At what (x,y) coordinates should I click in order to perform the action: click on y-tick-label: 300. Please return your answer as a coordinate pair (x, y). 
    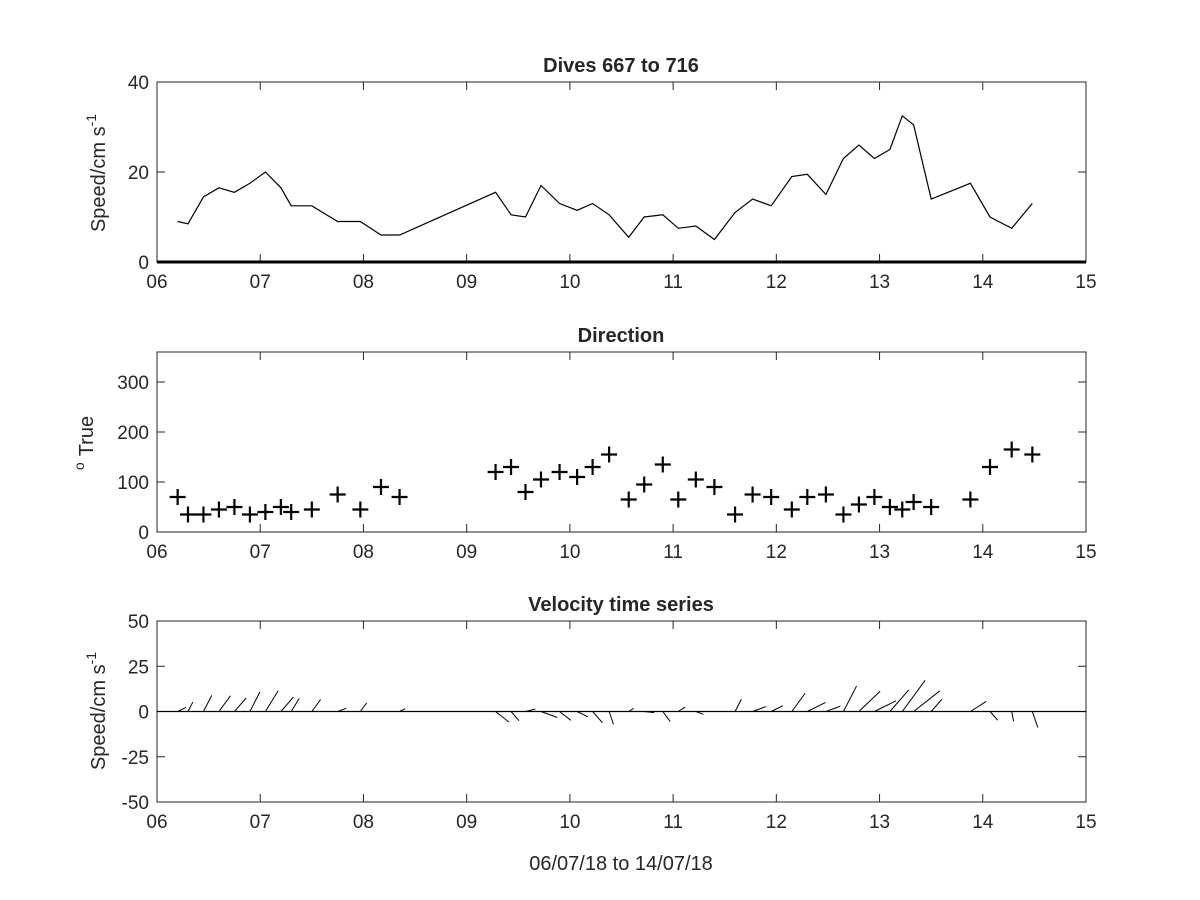
    Looking at the image, I should click on (133, 383).